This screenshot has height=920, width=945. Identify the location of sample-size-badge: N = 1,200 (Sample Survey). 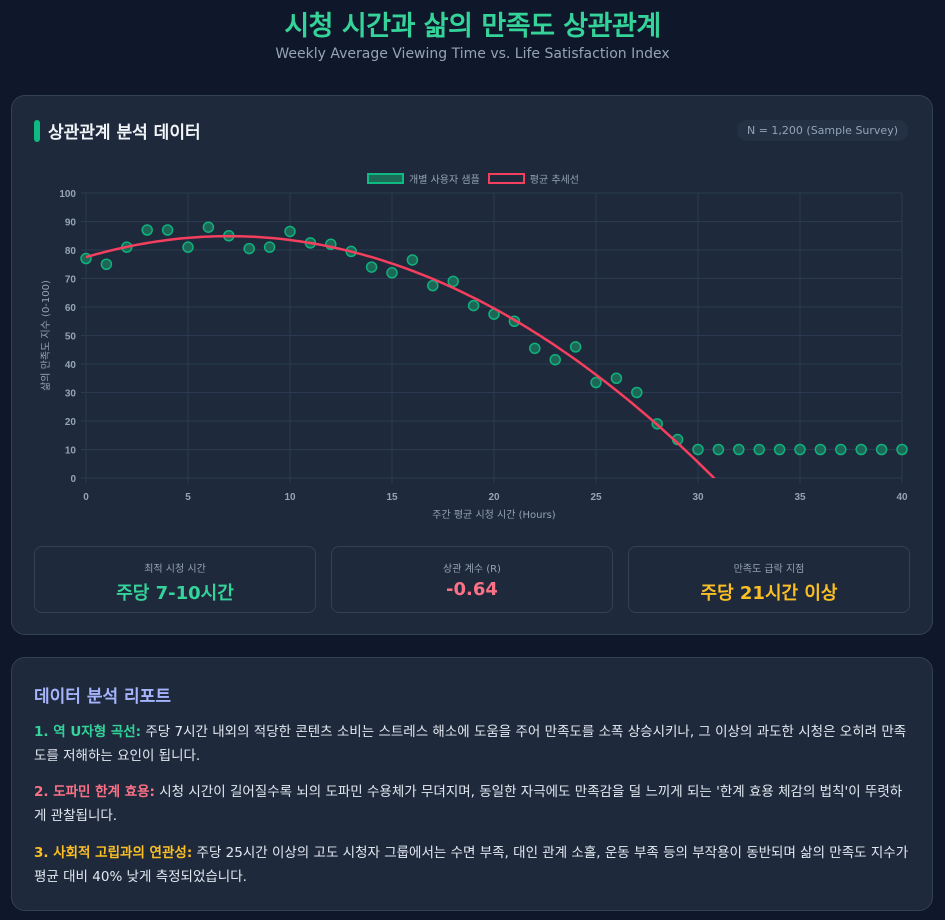
(822, 130).